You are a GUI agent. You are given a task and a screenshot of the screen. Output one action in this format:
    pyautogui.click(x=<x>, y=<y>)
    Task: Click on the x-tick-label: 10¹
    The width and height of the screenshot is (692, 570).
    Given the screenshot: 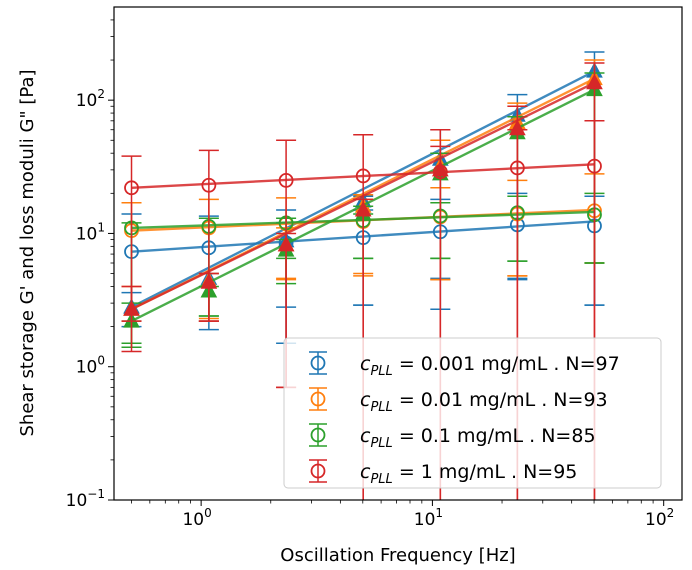 What is the action you would take?
    pyautogui.click(x=428, y=518)
    